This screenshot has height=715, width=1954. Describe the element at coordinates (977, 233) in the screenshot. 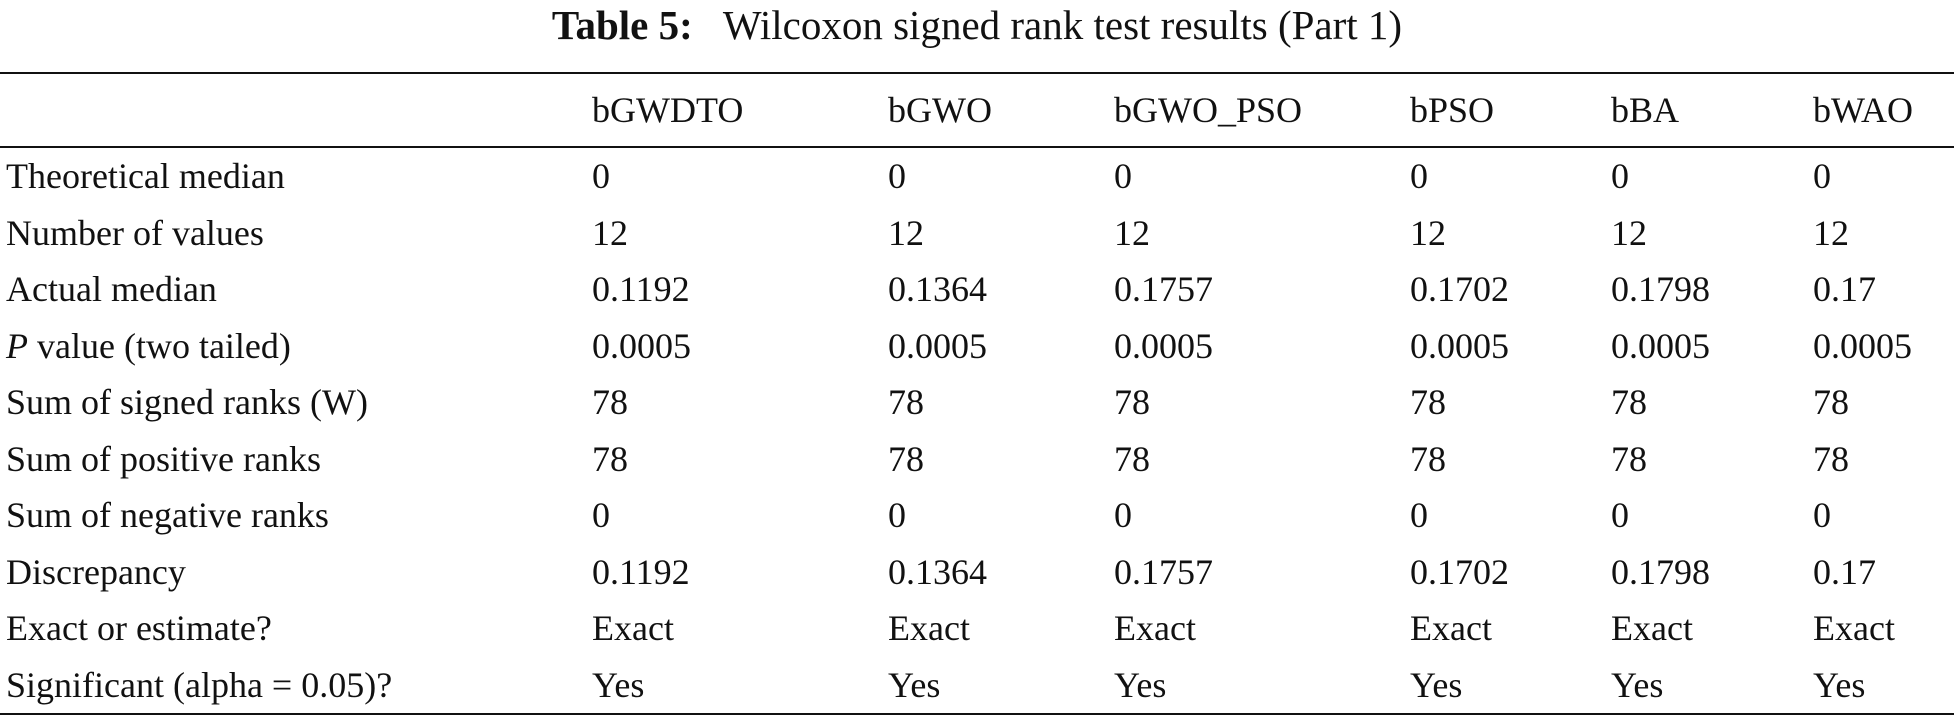

I see `table-row: Number of values 12 12 12 12 12 12` at that location.